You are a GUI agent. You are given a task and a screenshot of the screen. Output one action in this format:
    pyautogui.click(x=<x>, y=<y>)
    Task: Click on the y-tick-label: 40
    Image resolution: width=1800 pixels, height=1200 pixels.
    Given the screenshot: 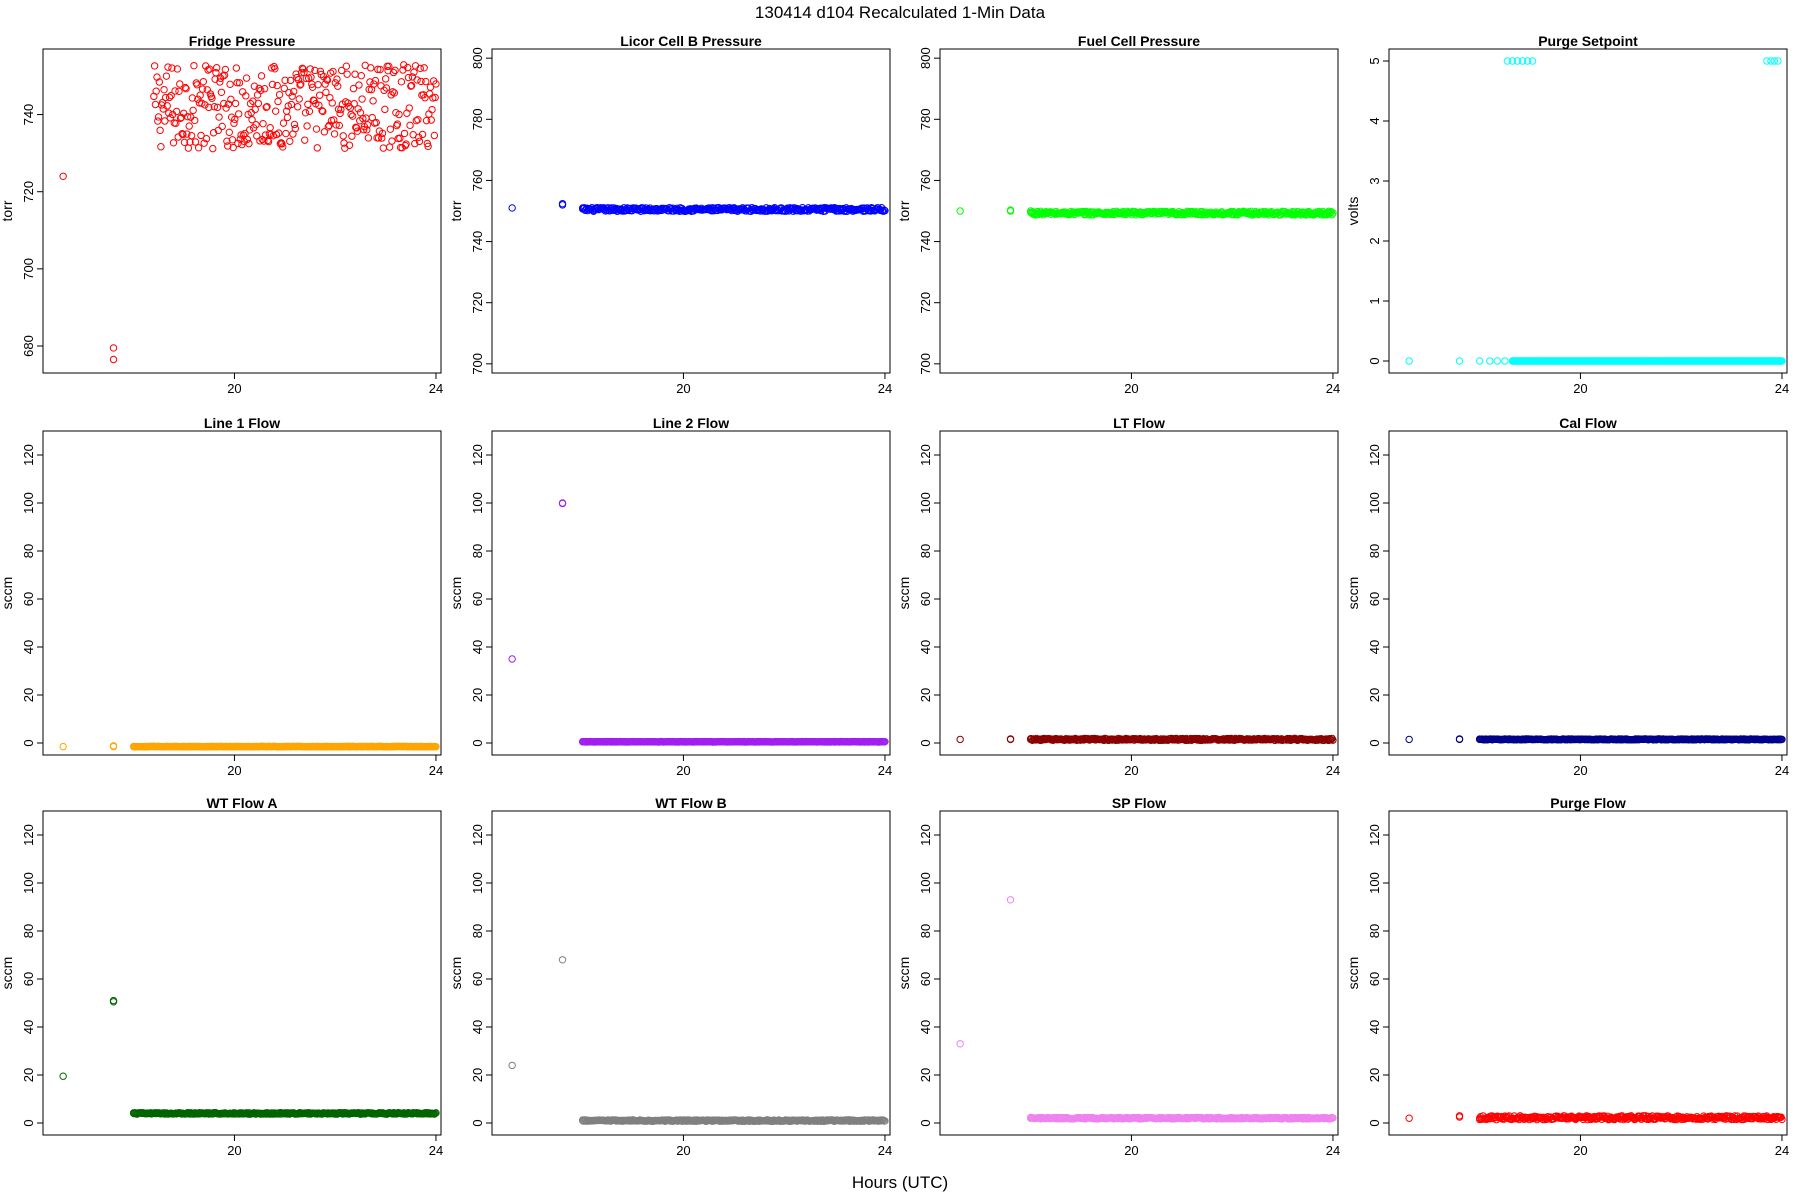 What is the action you would take?
    pyautogui.click(x=925, y=647)
    